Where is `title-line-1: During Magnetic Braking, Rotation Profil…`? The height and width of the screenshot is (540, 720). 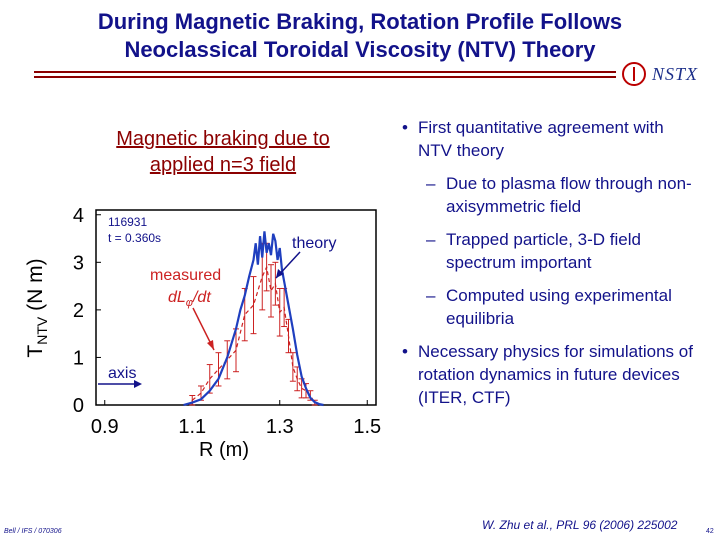
title-line-1: During Magnetic Braking, Rotation Profil… is located at coordinates (360, 21).